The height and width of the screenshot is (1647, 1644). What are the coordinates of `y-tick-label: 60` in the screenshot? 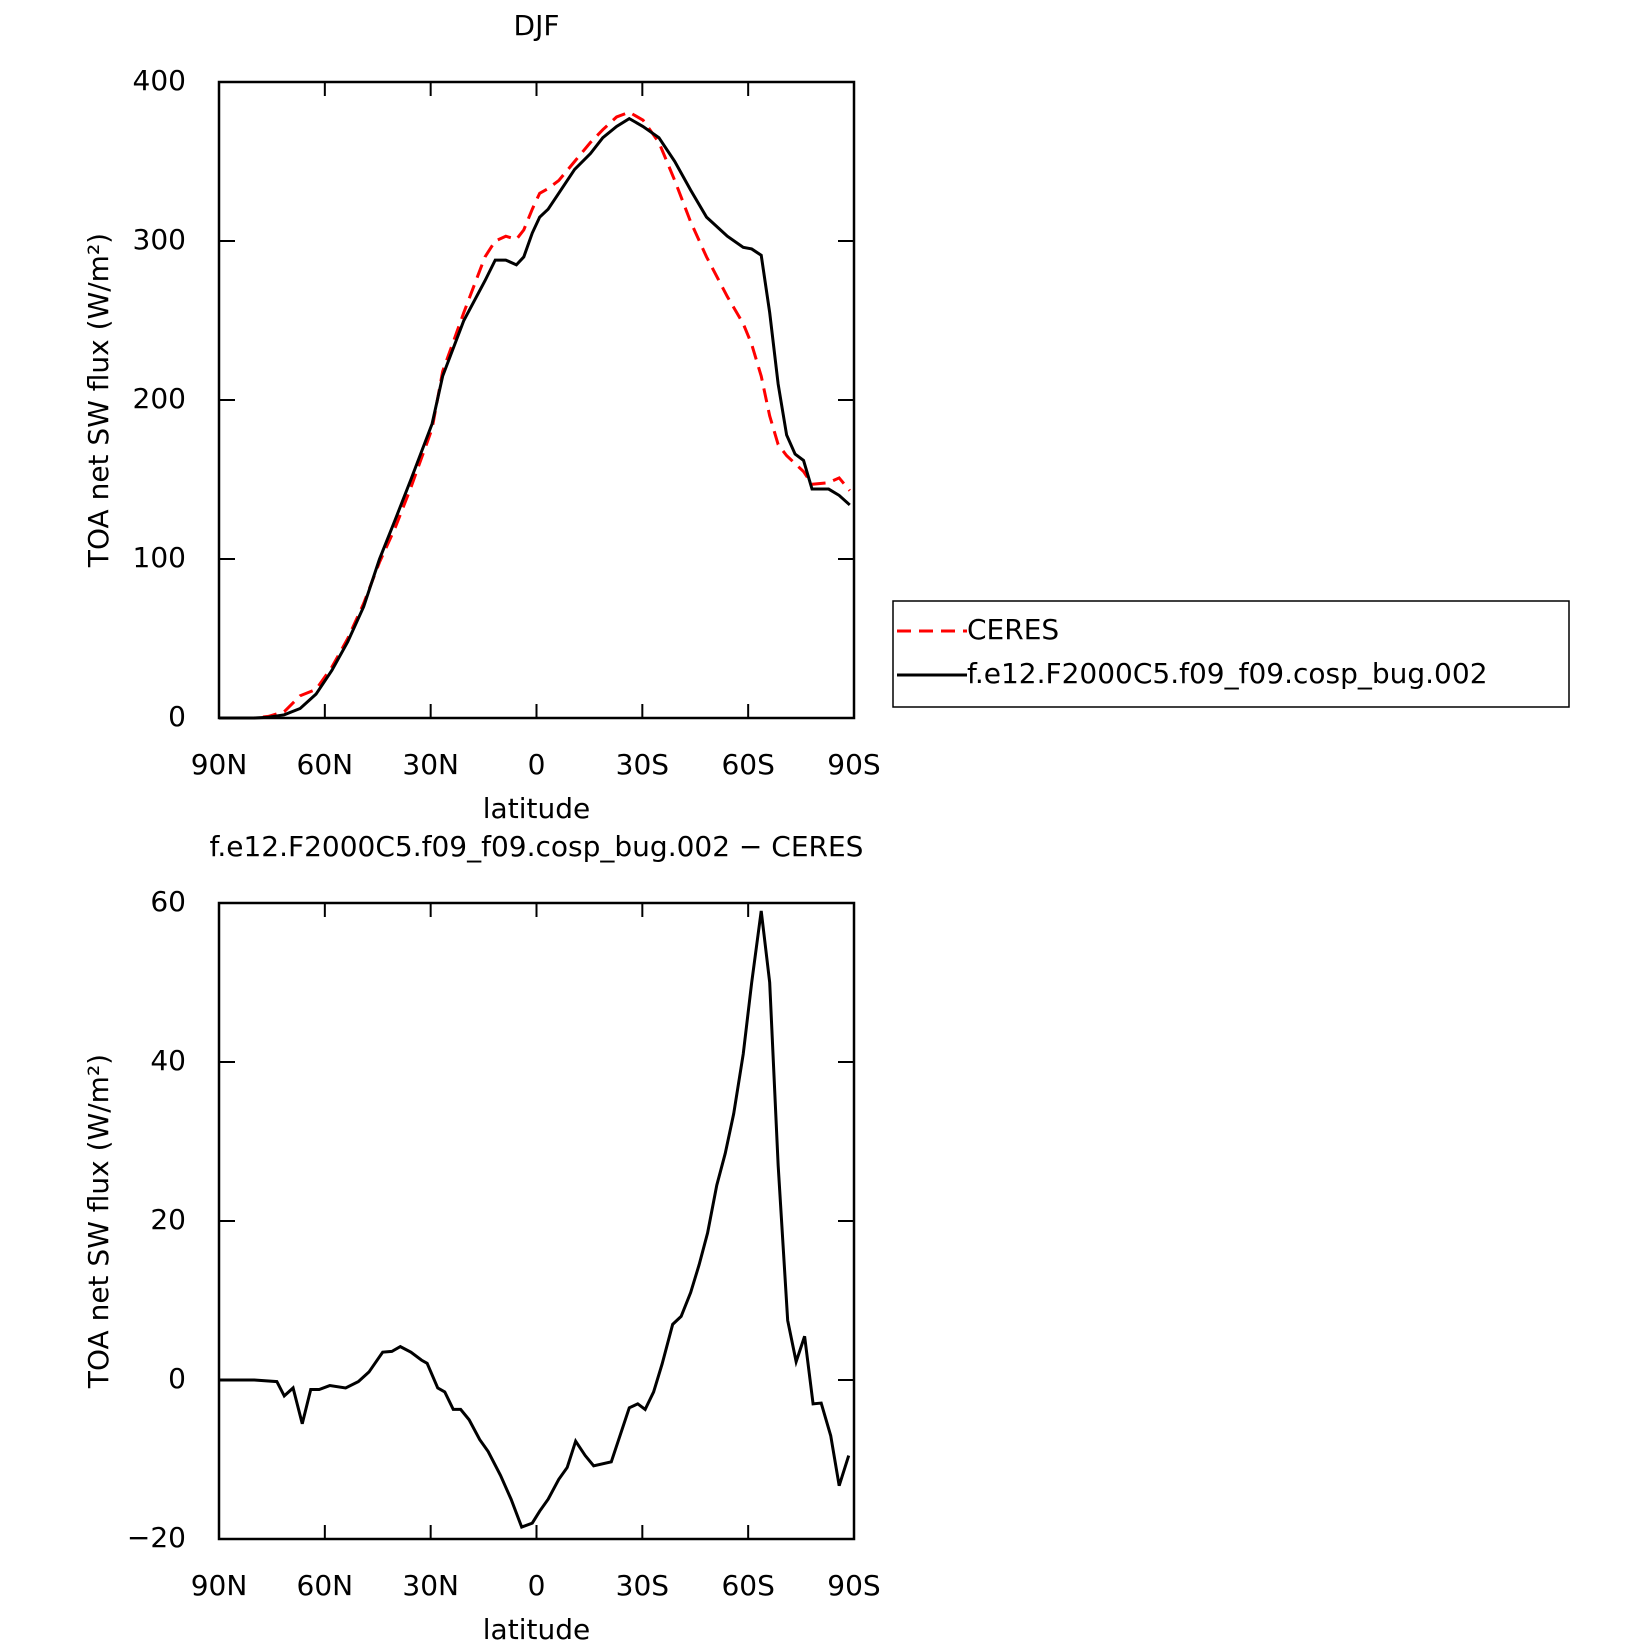 It's located at (168, 901).